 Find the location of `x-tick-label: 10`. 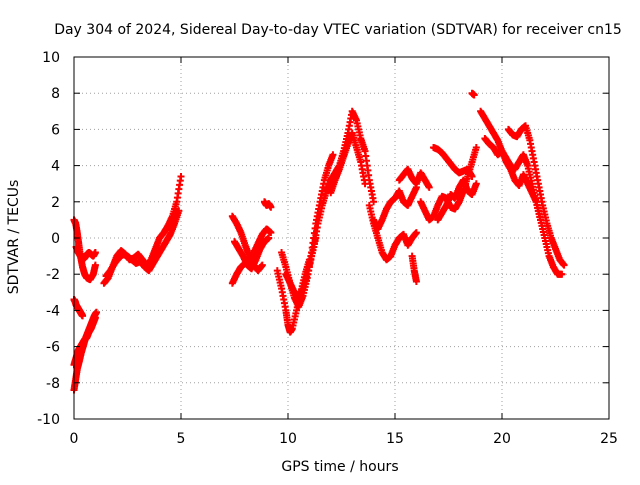

x-tick-label: 10 is located at coordinates (288, 439).